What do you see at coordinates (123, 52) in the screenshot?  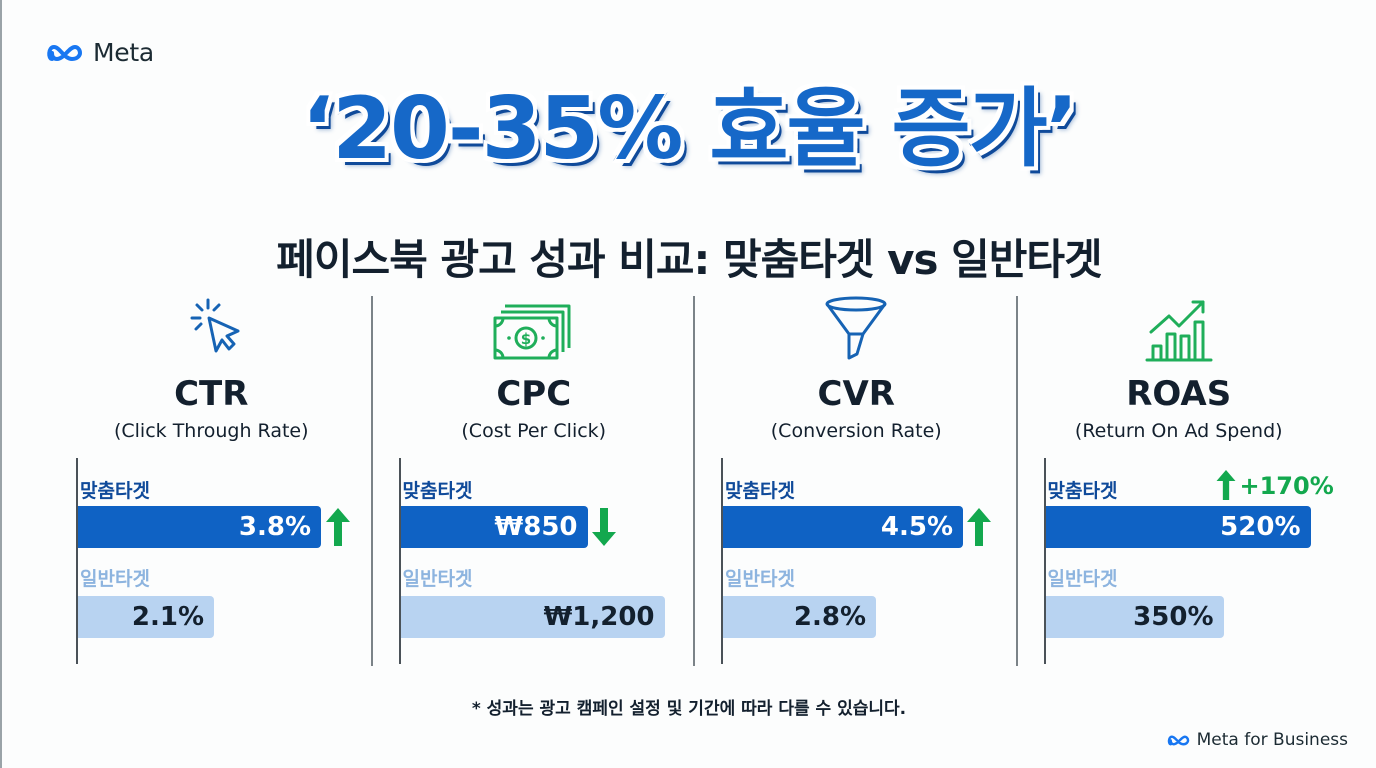 I see `meta-logo-text: Meta` at bounding box center [123, 52].